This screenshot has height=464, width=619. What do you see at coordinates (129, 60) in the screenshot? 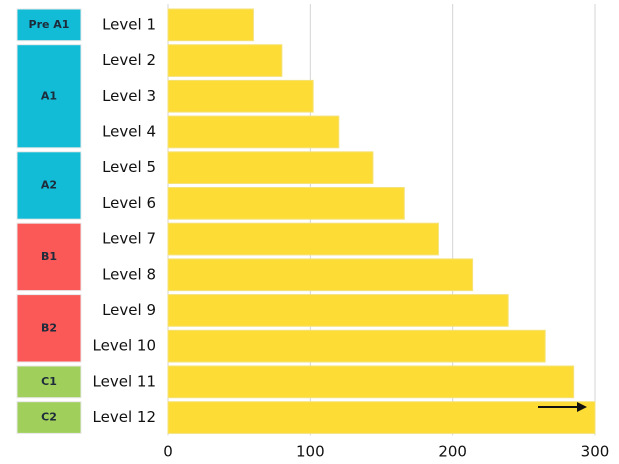
I see `category-label: Level 2` at bounding box center [129, 60].